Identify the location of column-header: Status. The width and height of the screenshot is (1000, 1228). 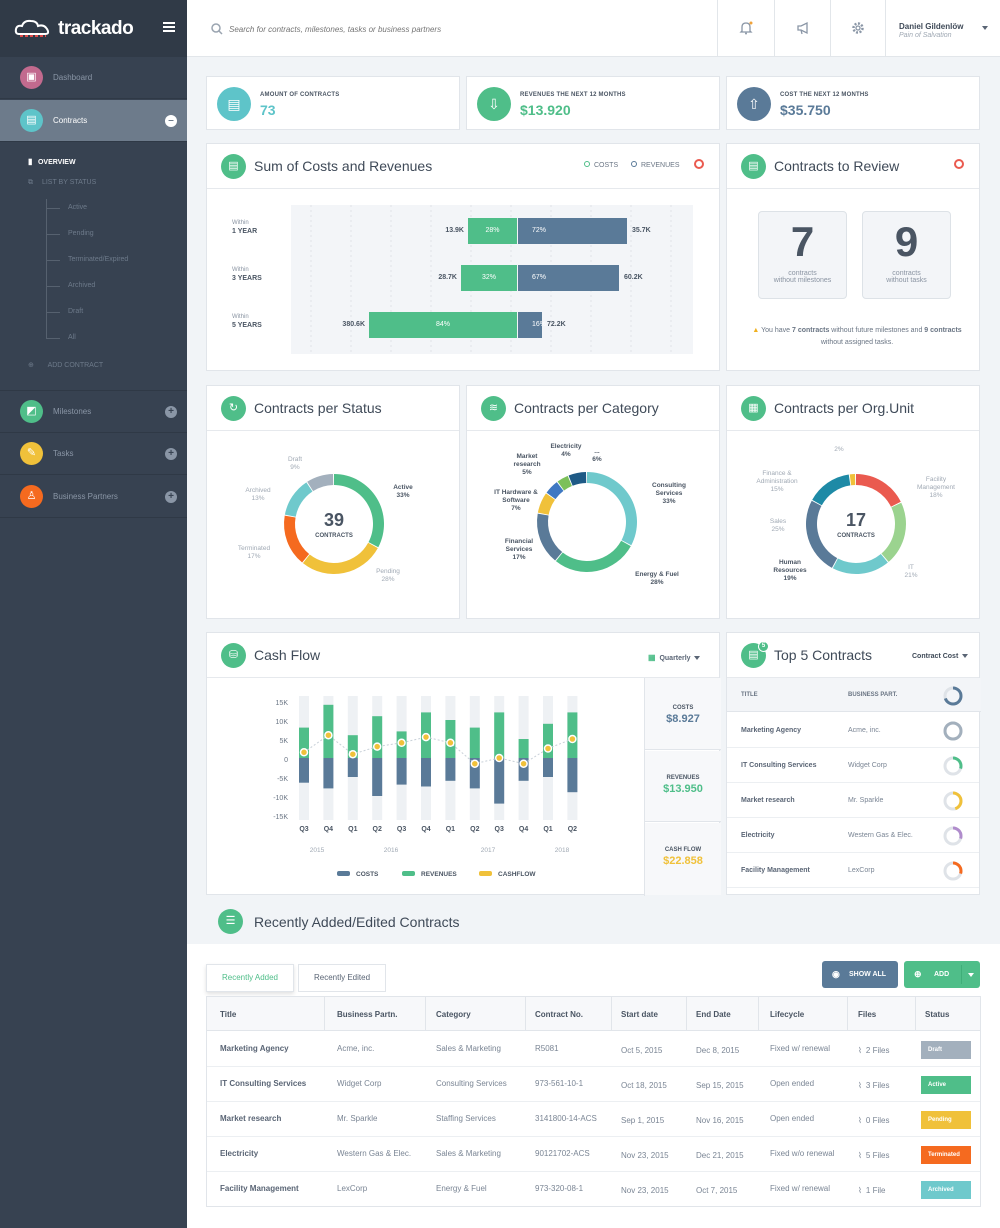
(937, 1014).